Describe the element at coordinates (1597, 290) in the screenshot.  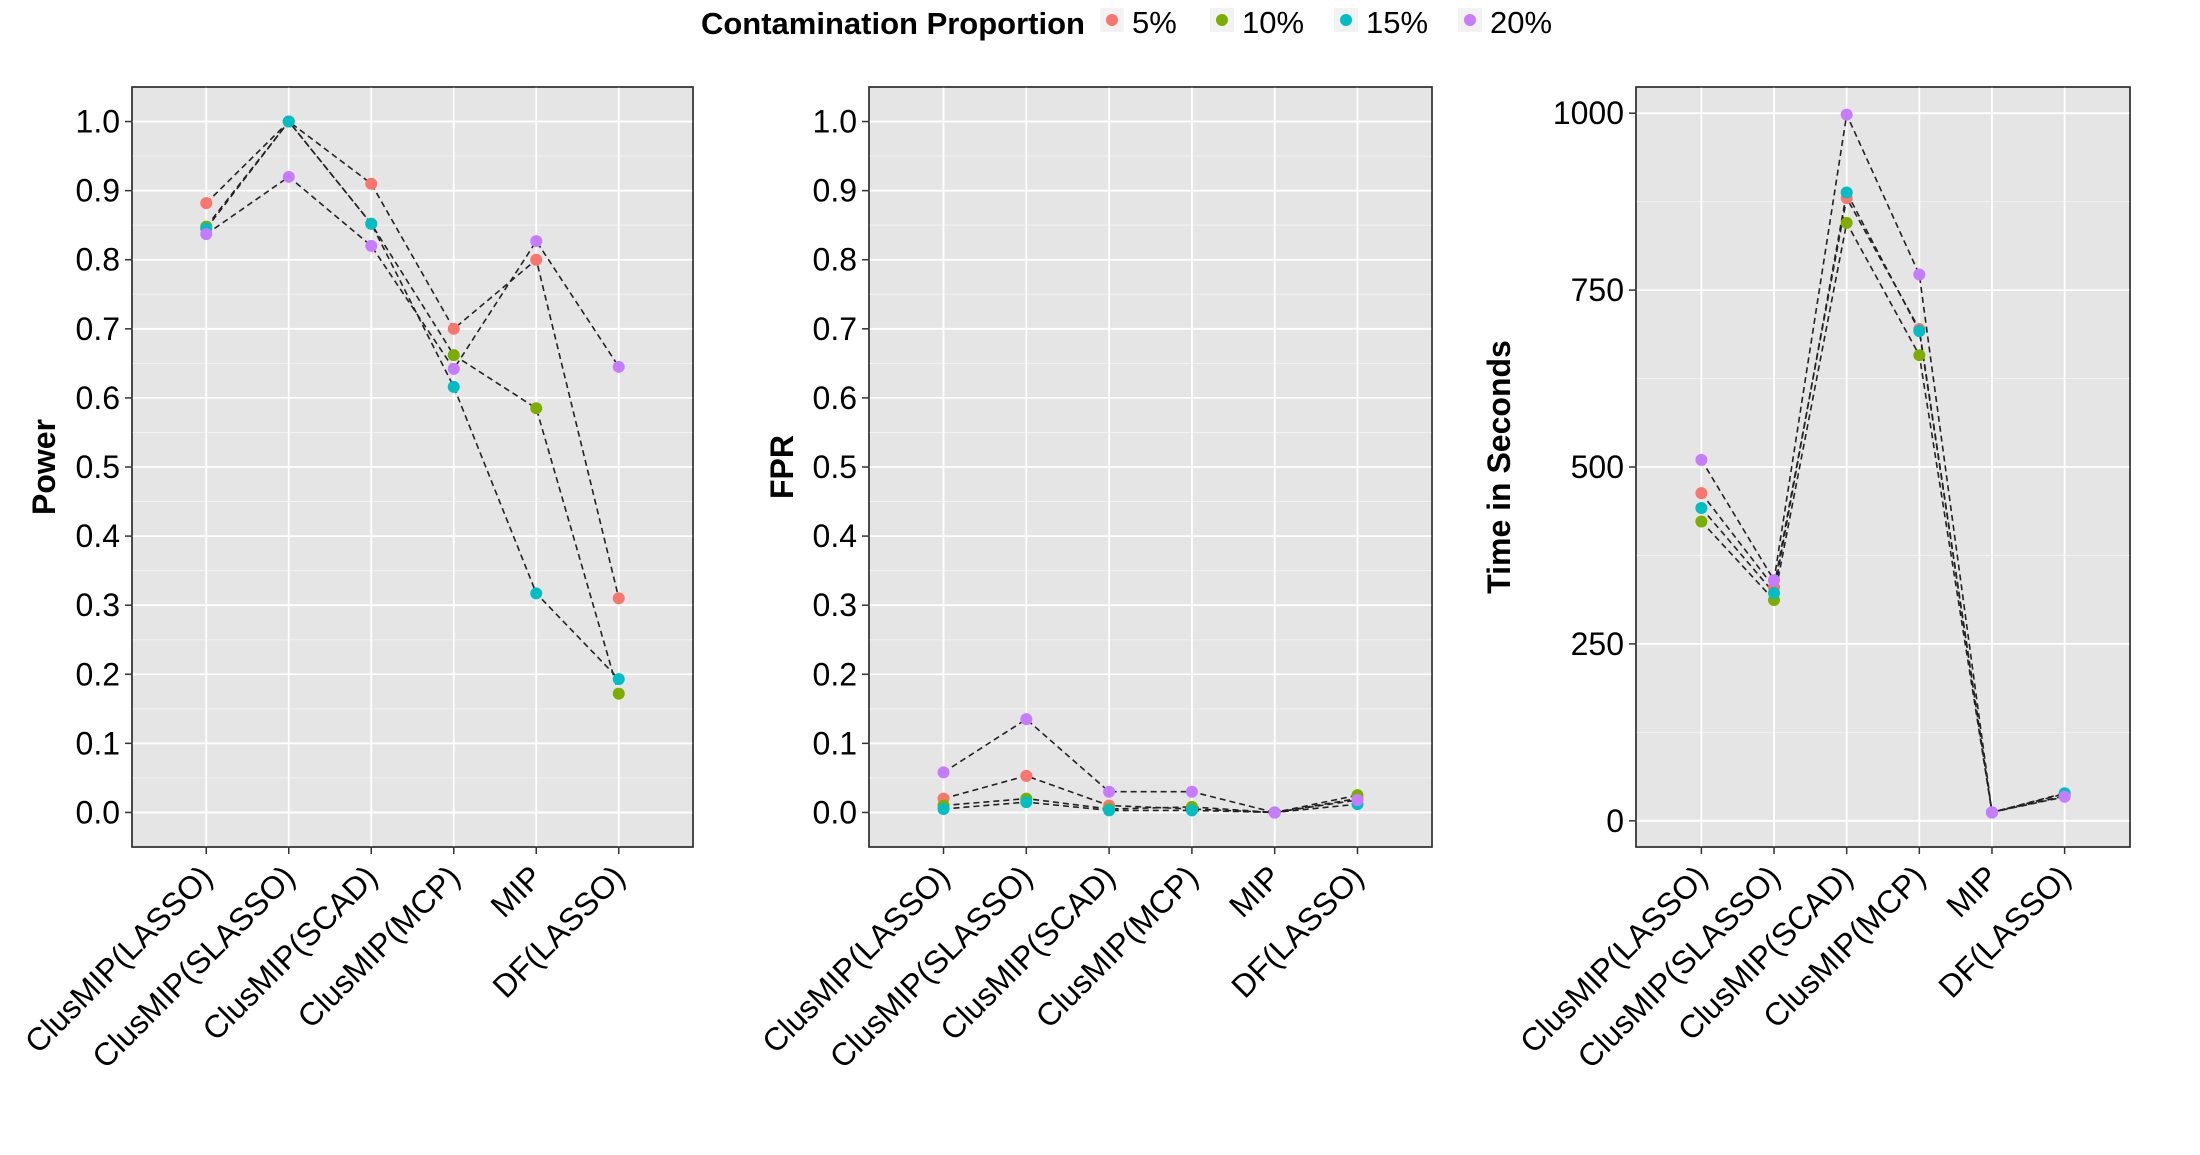
I see `y-tick-label: 750` at that location.